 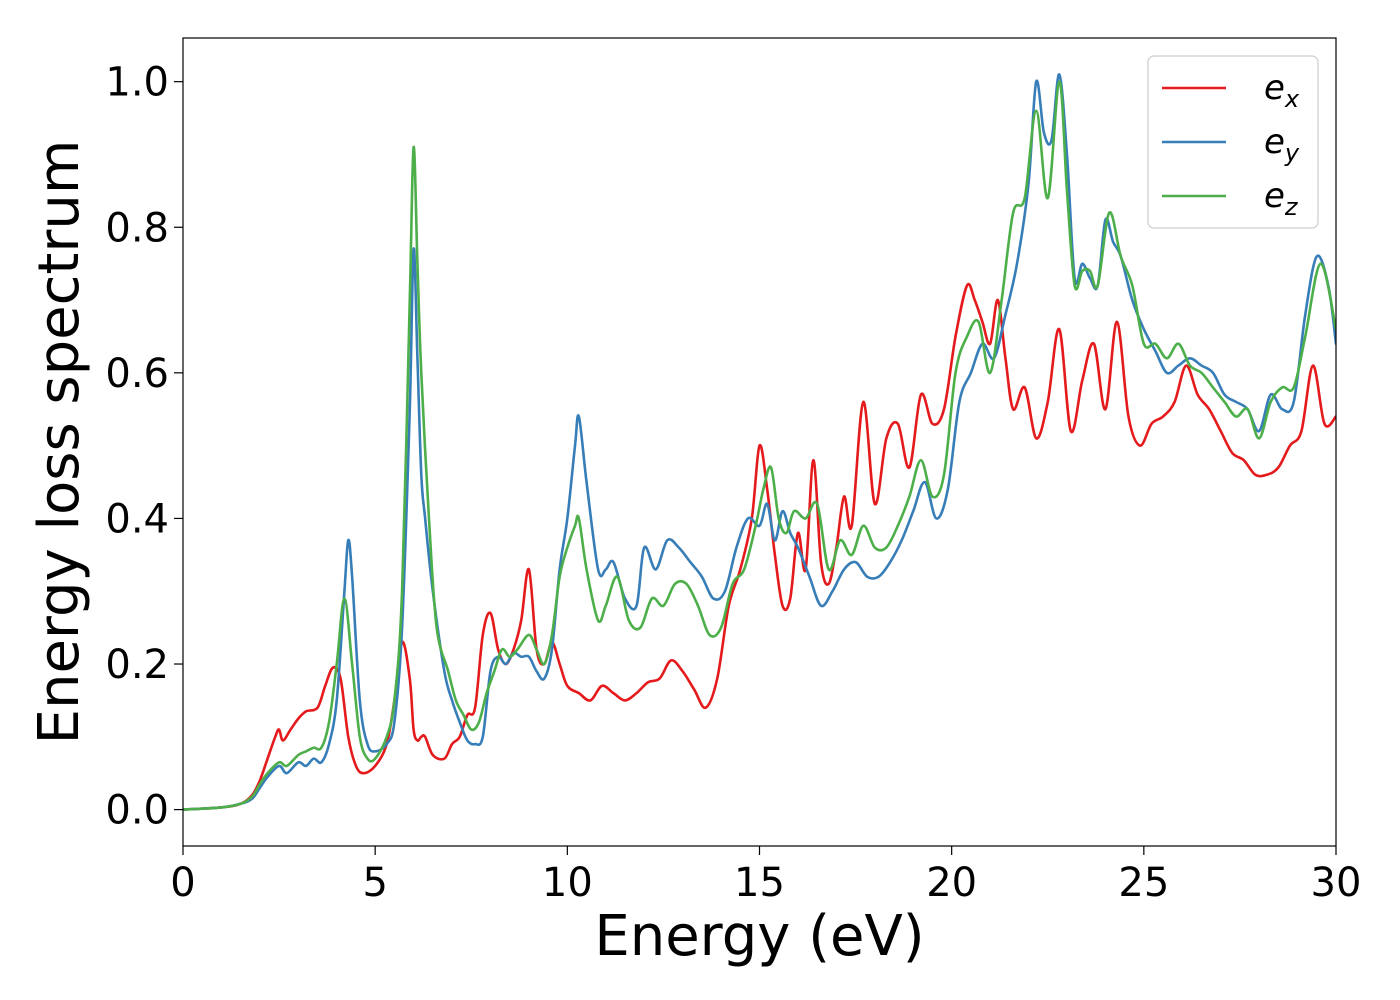 I want to click on x-tick-label: 20, so click(x=951, y=883).